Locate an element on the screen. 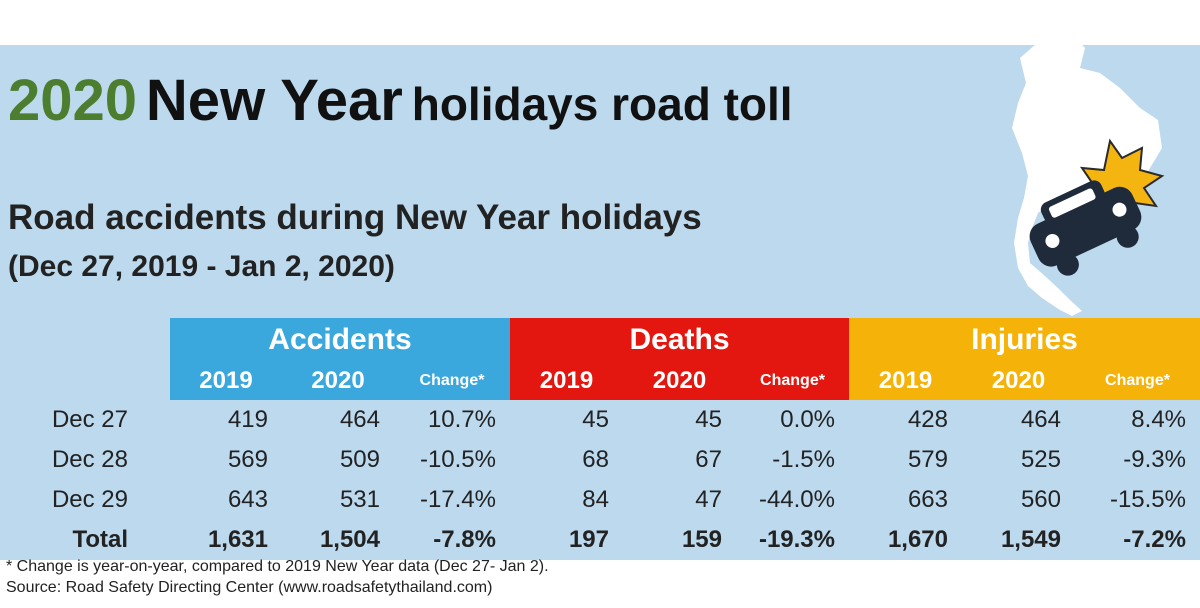 This screenshot has width=1200, height=608. accidents-header: Accidents is located at coordinates (340, 340).